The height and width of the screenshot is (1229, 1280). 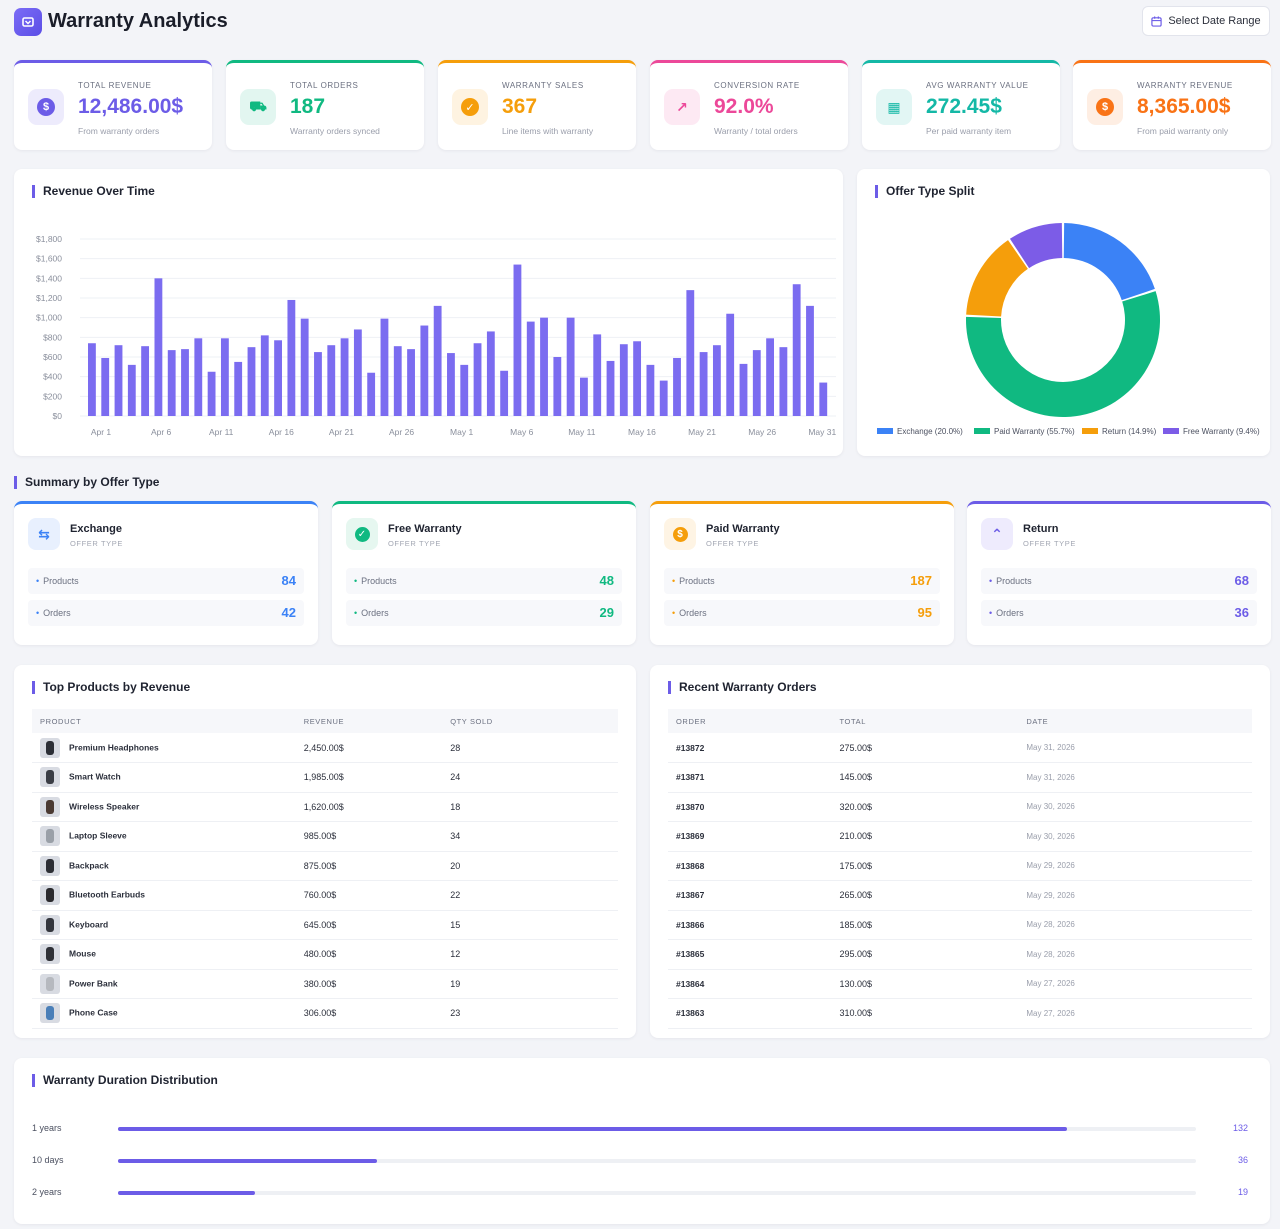 I want to click on table-row: #13863 310.00$ May 27, 2026, so click(x=960, y=1013).